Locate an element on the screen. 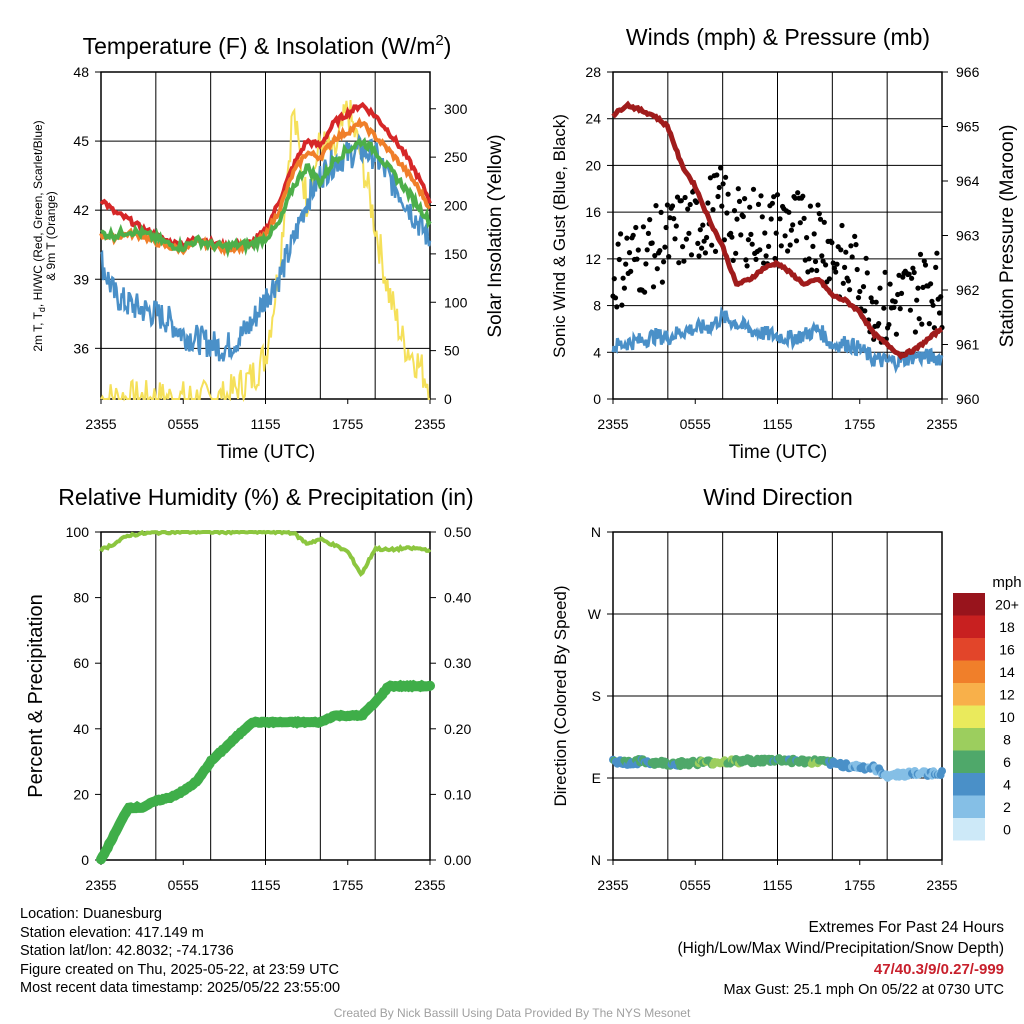  direction-xtick-label: 2355 is located at coordinates (612, 885).